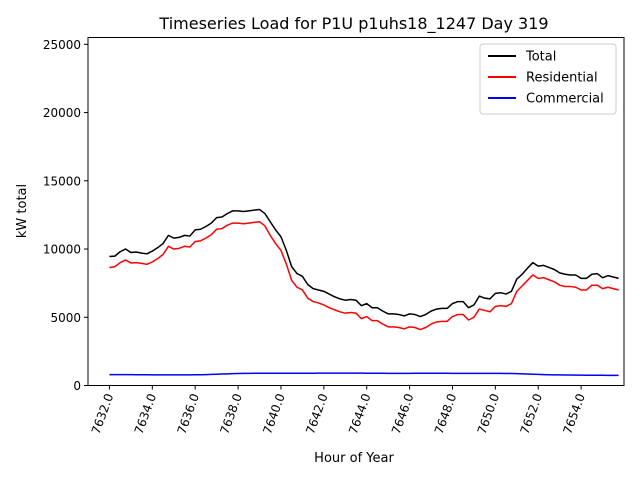 The height and width of the screenshot is (484, 640). Describe the element at coordinates (62, 250) in the screenshot. I see `y-tick-label: 10000` at that location.